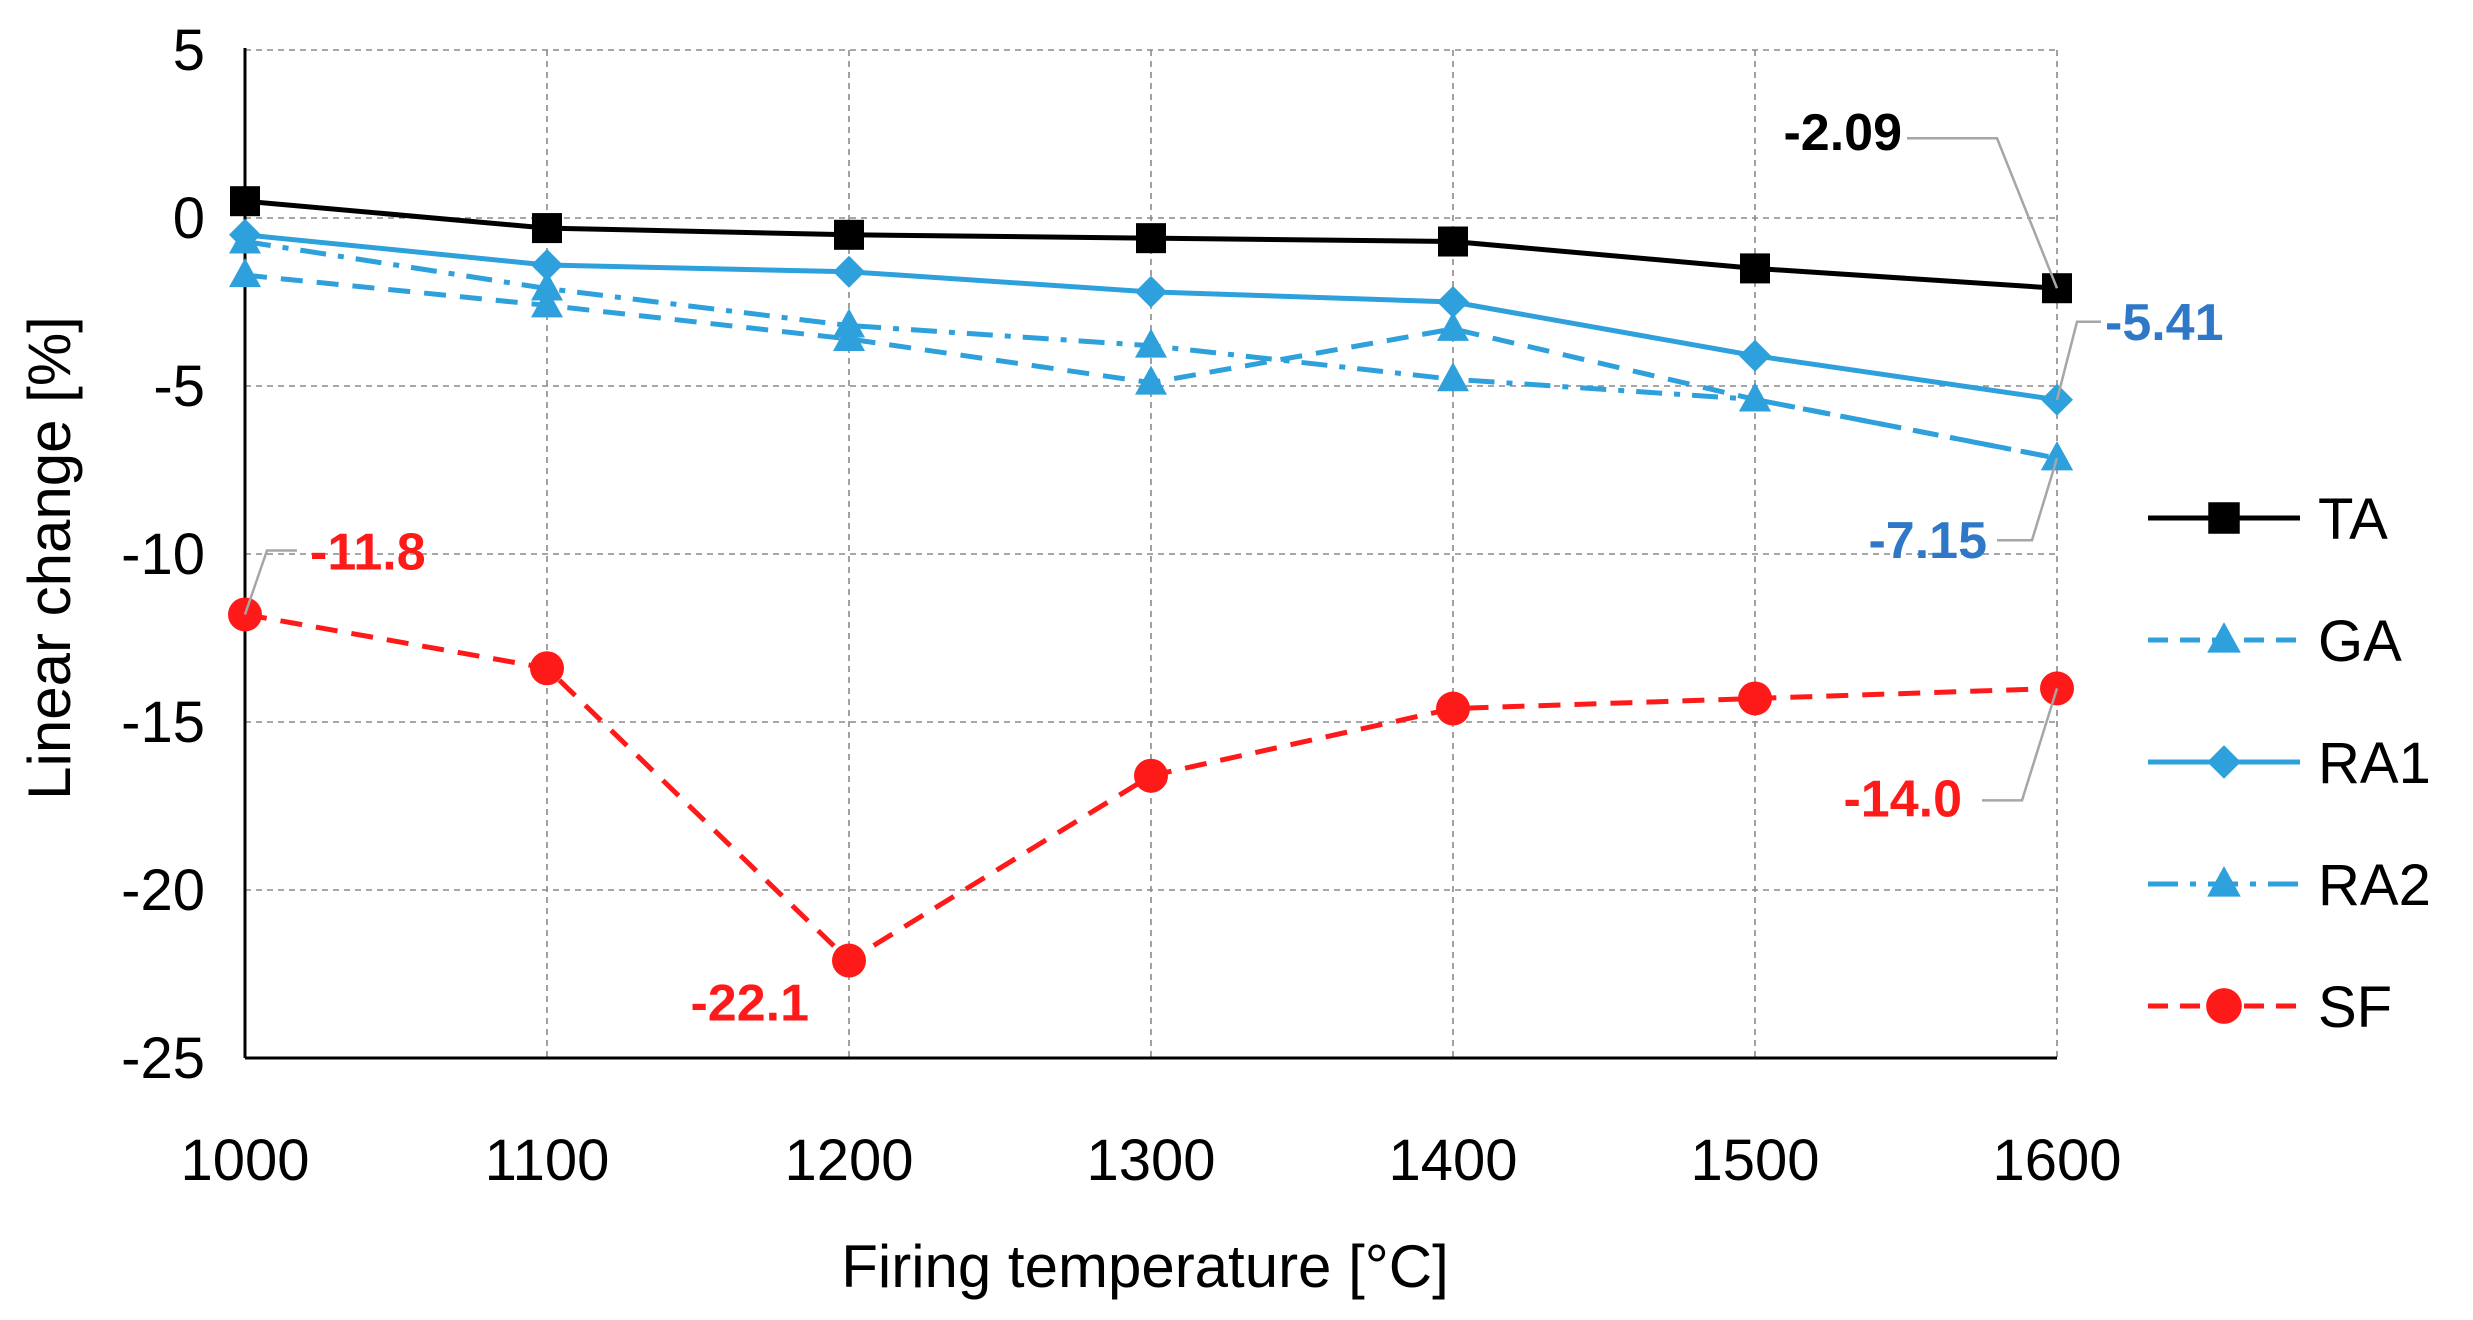 Image resolution: width=2473 pixels, height=1320 pixels. What do you see at coordinates (1927, 541) in the screenshot?
I see `data-label-ga: -7.15` at bounding box center [1927, 541].